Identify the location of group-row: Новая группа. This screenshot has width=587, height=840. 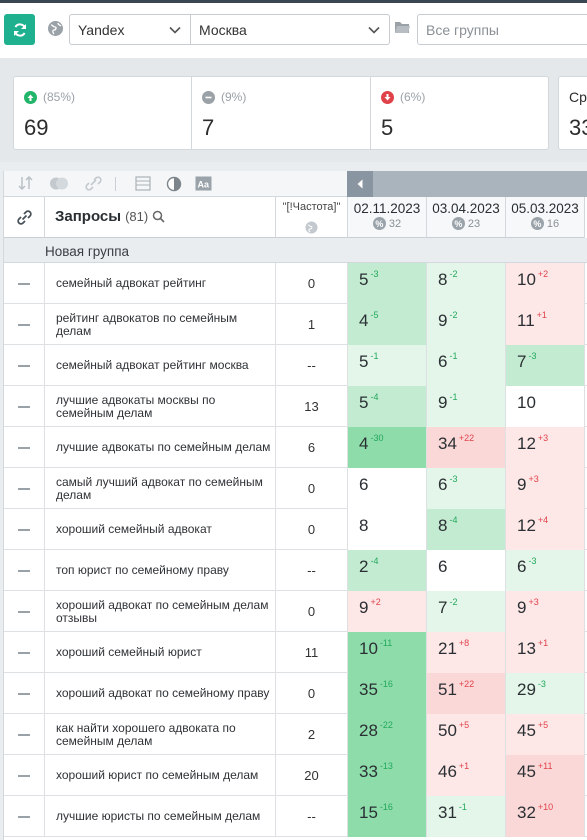
(295, 250).